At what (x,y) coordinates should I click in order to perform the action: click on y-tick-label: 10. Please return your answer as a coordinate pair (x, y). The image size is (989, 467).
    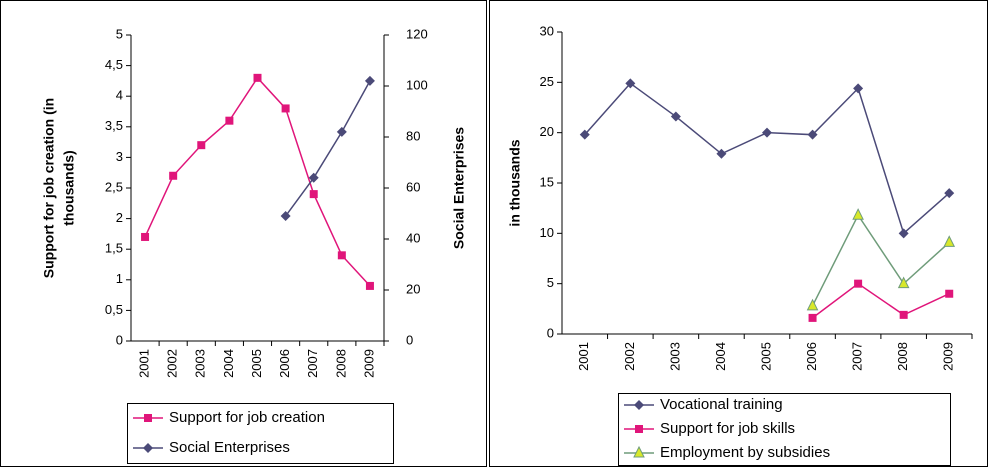
    Looking at the image, I should click on (547, 232).